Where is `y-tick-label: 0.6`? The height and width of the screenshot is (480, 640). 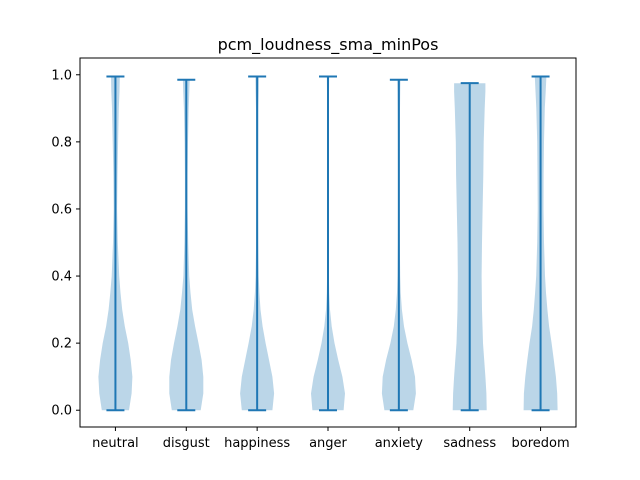 y-tick-label: 0.6 is located at coordinates (61, 209).